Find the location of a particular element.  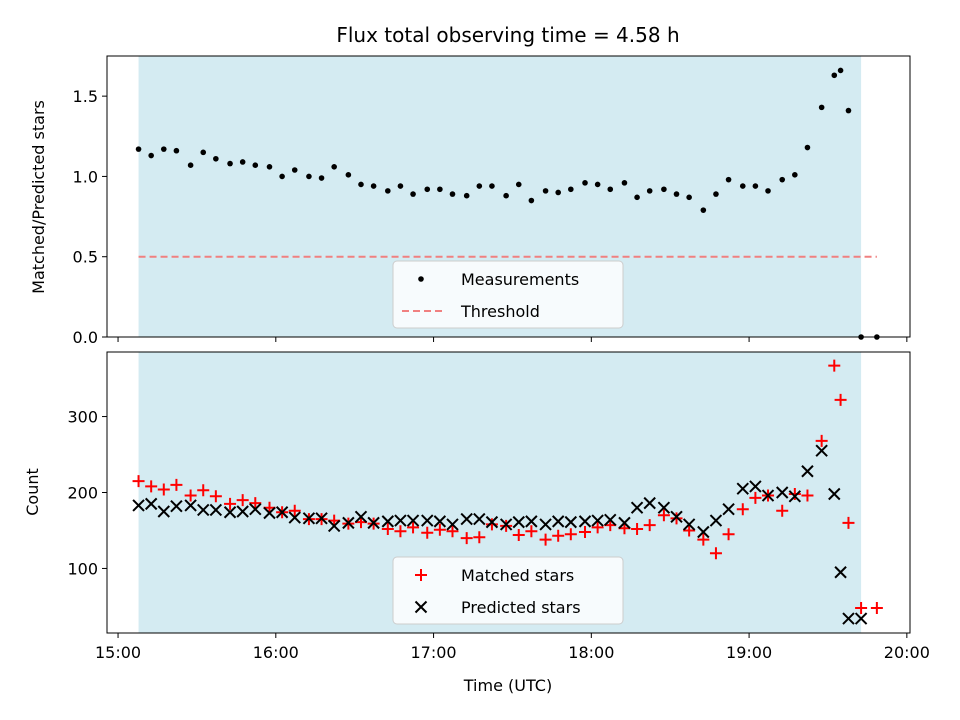

legend-label: Measurements is located at coordinates (520, 279).